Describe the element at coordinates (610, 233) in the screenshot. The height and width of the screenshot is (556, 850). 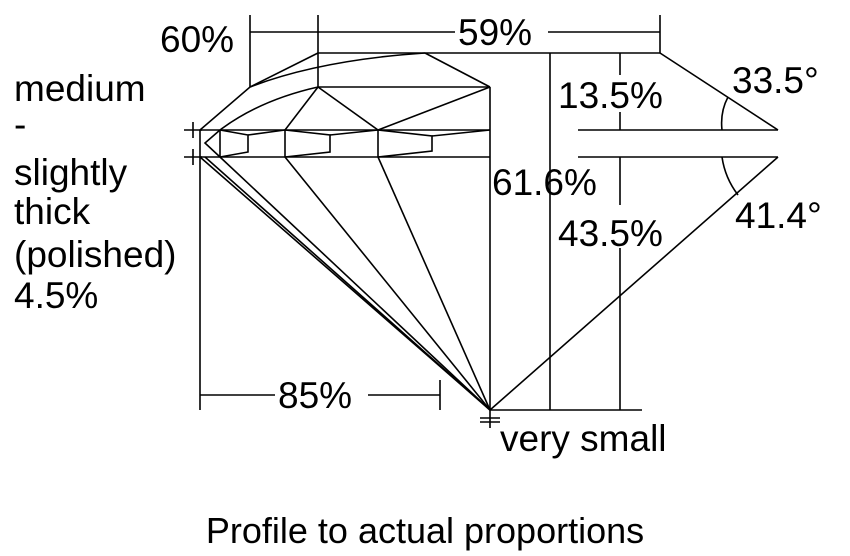
I see `label: 43.5%` at that location.